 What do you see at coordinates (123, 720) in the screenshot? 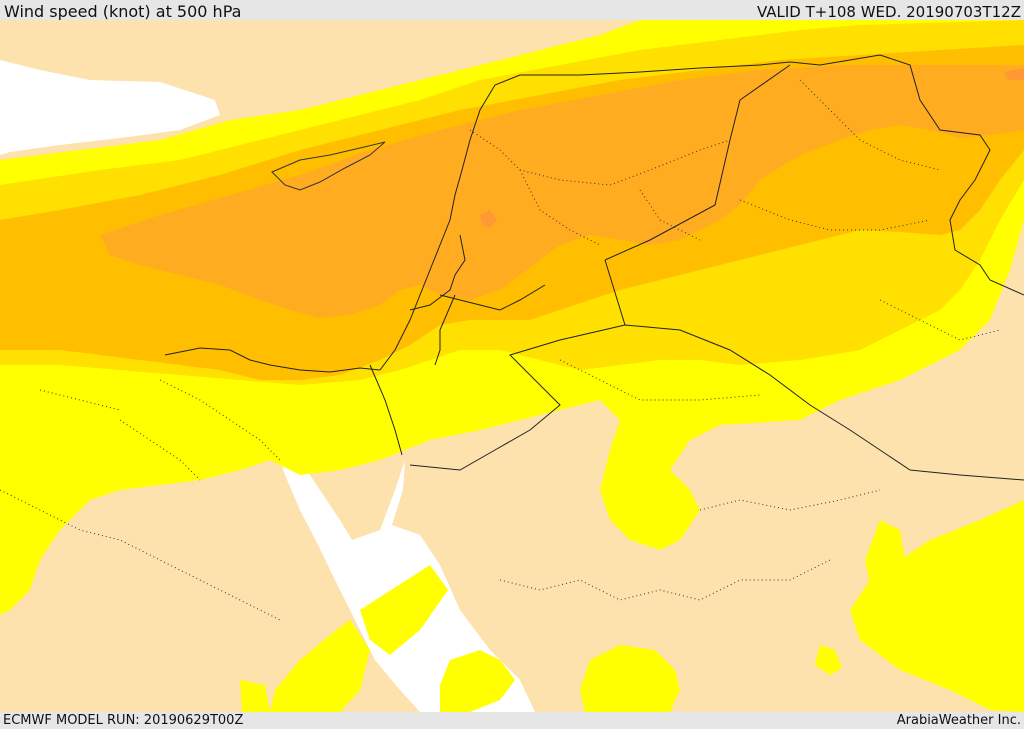
I see `model-run-label: ECMWF MODEL RUN: 20190629T00Z` at bounding box center [123, 720].